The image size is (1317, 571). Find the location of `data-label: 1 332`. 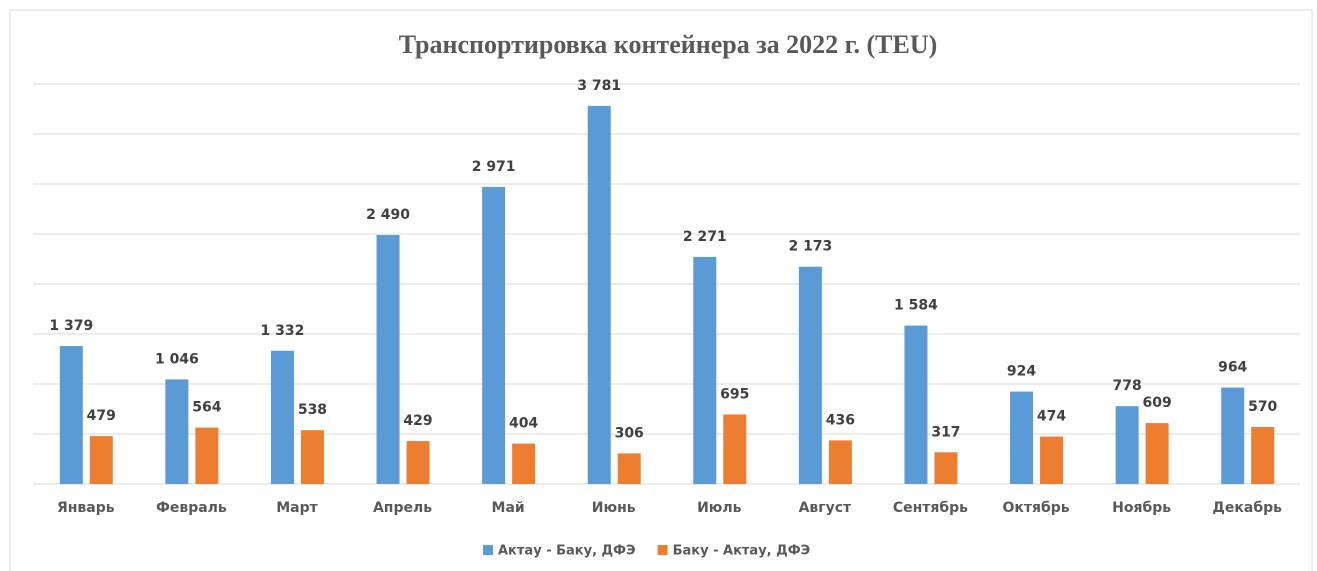

data-label: 1 332 is located at coordinates (283, 331).